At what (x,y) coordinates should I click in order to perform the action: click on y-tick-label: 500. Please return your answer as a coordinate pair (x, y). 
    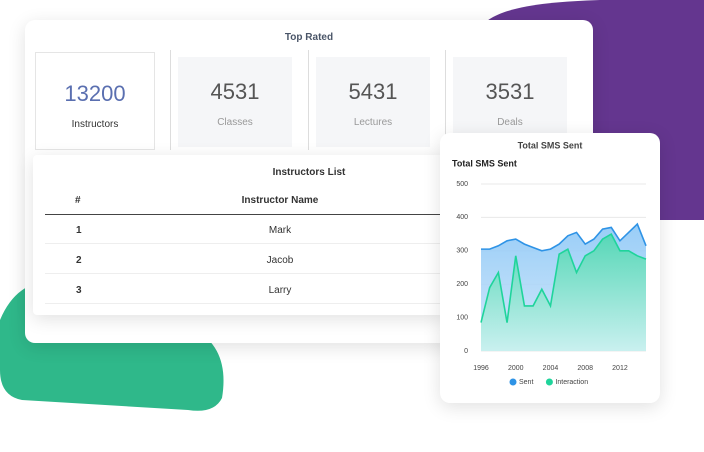
    Looking at the image, I should click on (462, 184).